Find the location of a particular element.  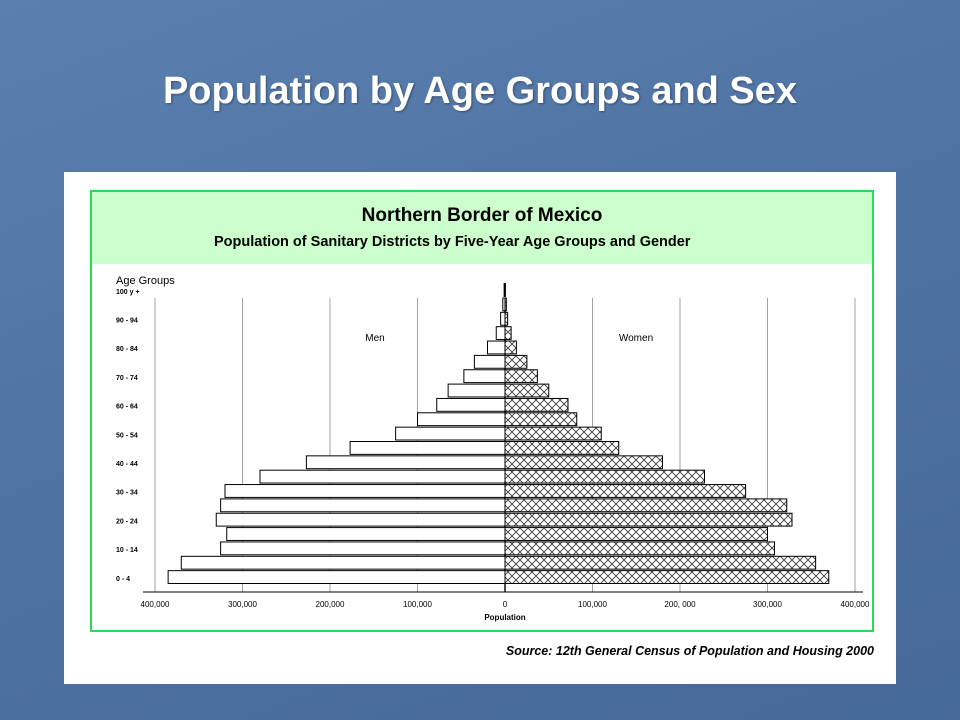

age-group-label: 80 - 84 is located at coordinates (127, 349).